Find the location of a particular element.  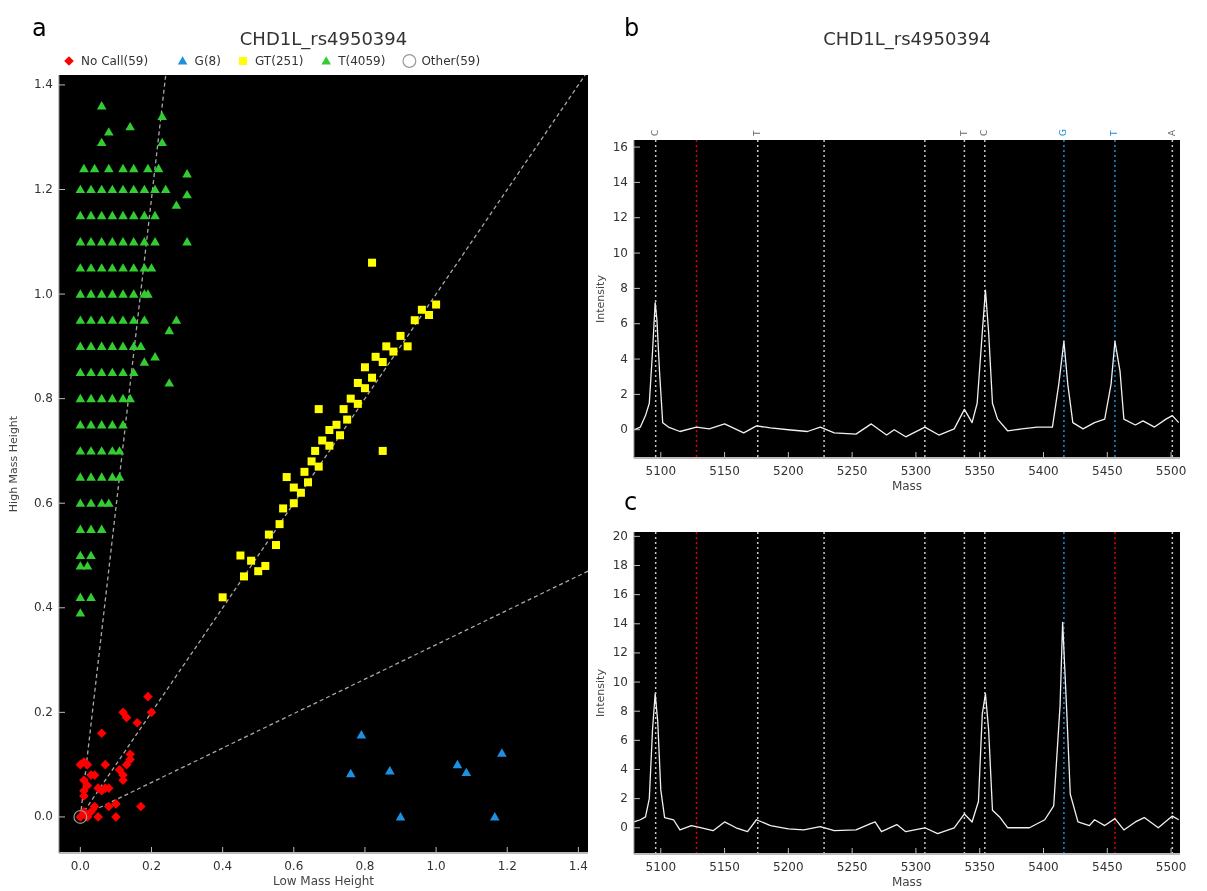

y-axis-title: High Mass Height is located at coordinates (13, 464).